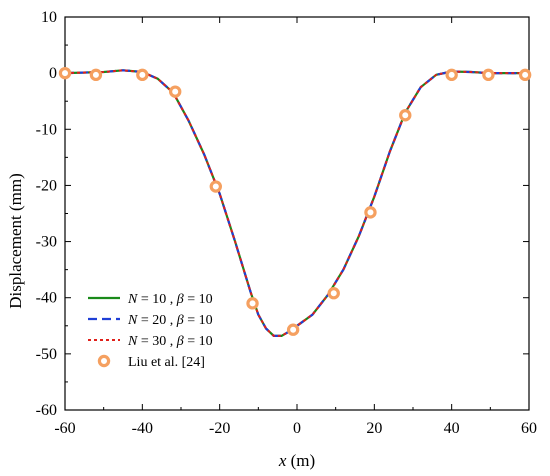 This screenshot has width=550, height=476. What do you see at coordinates (46, 242) in the screenshot?
I see `y-tick-label: -30` at bounding box center [46, 242].